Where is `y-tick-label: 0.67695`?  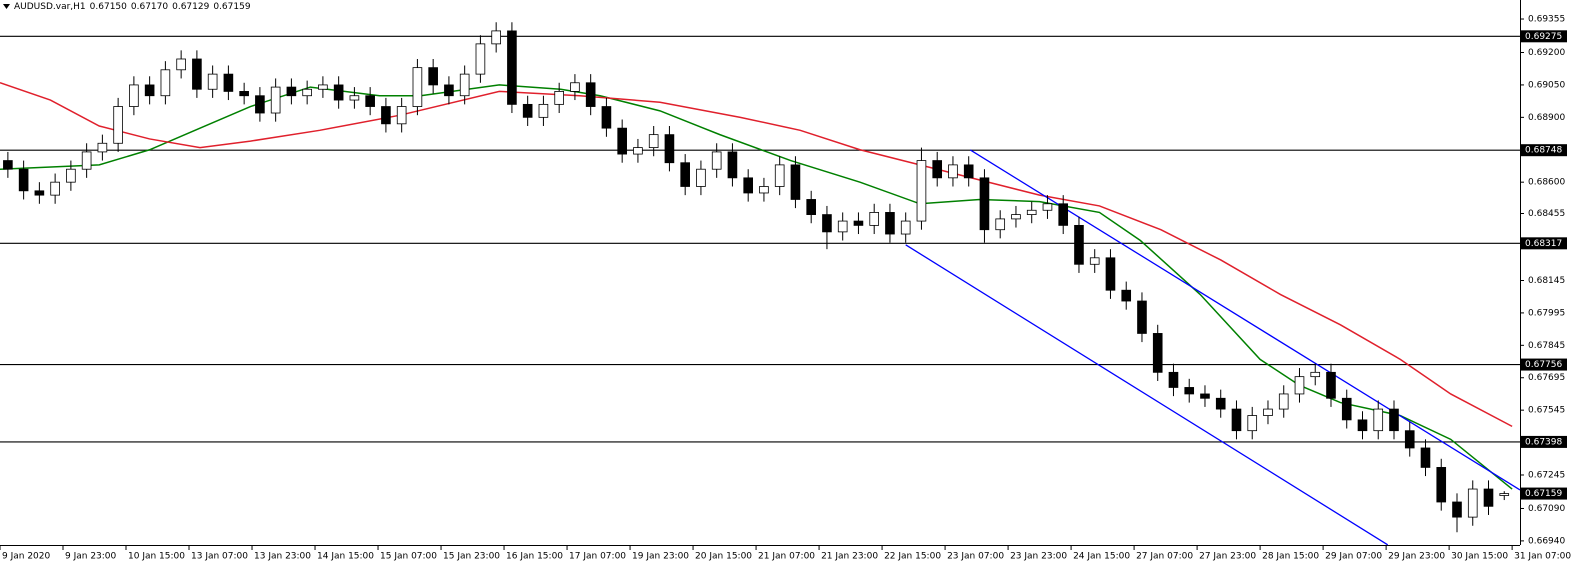 y-tick-label: 0.67695 is located at coordinates (1546, 378).